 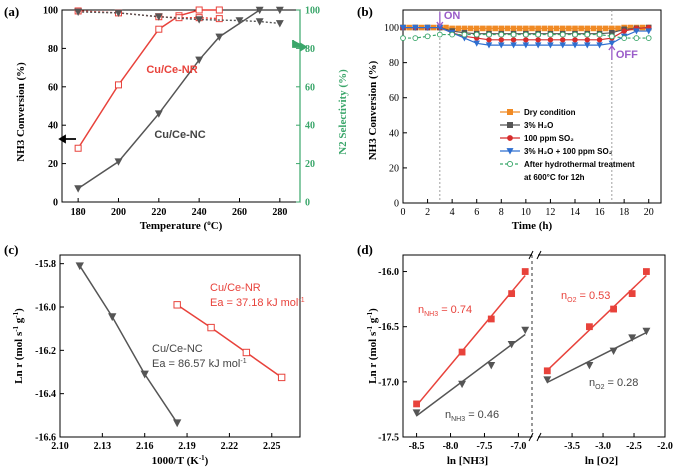 What do you see at coordinates (18, 346) in the screenshot?
I see `y-axis-label-c: Ln r (mol s-1 g-1)` at bounding box center [18, 346].